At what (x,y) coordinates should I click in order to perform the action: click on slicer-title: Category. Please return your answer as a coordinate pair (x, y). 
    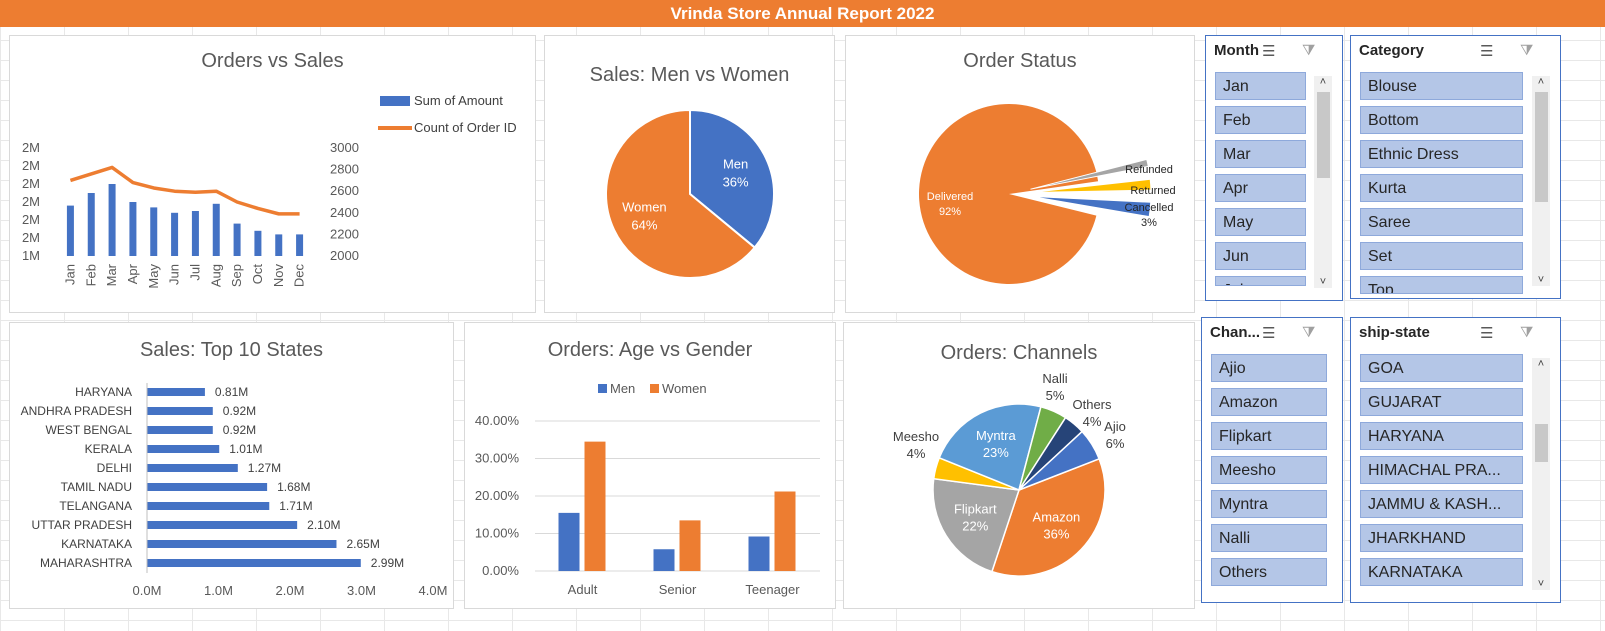
    Looking at the image, I should click on (1392, 50).